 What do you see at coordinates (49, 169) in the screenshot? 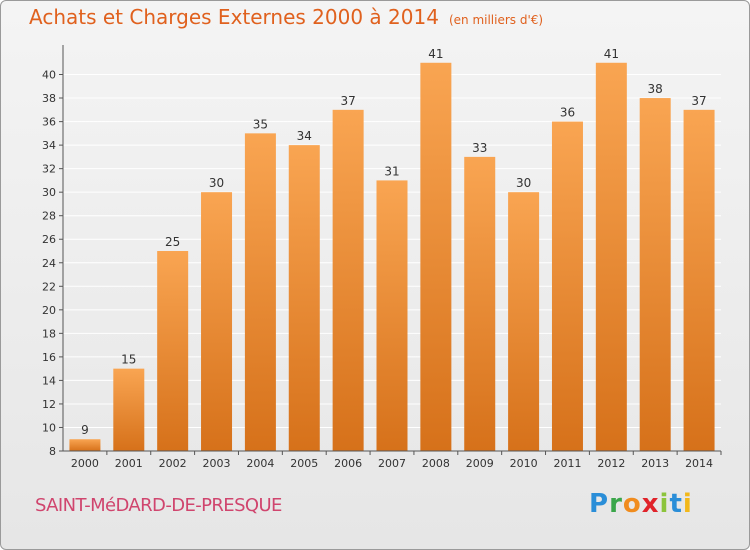
I see `y-tick-label: 32` at bounding box center [49, 169].